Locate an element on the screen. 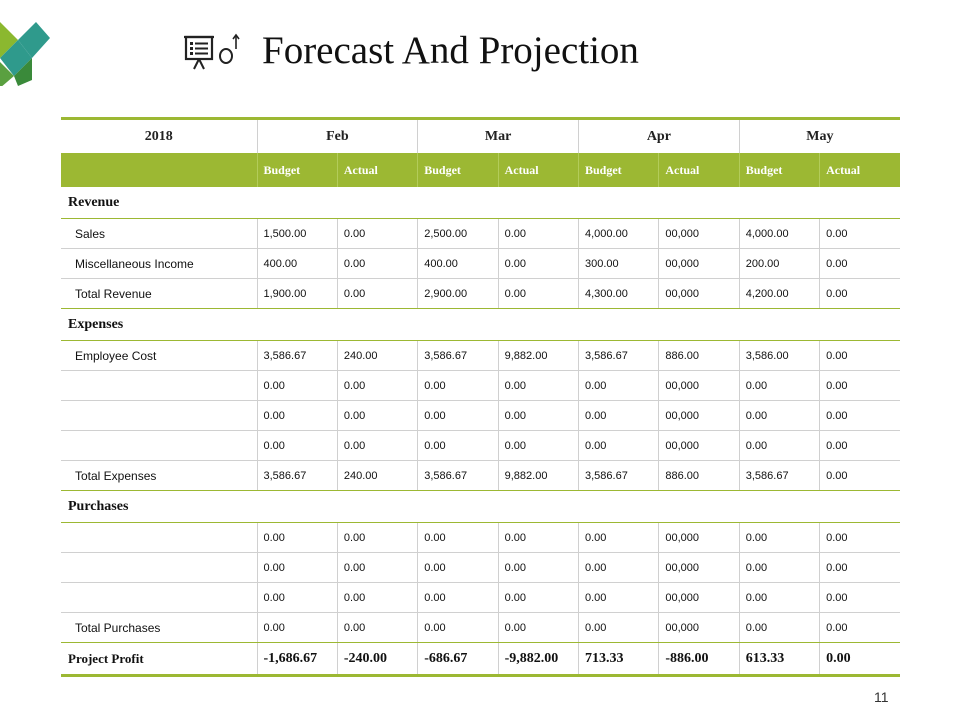  cell-value: 2,900.00 is located at coordinates (458, 293).